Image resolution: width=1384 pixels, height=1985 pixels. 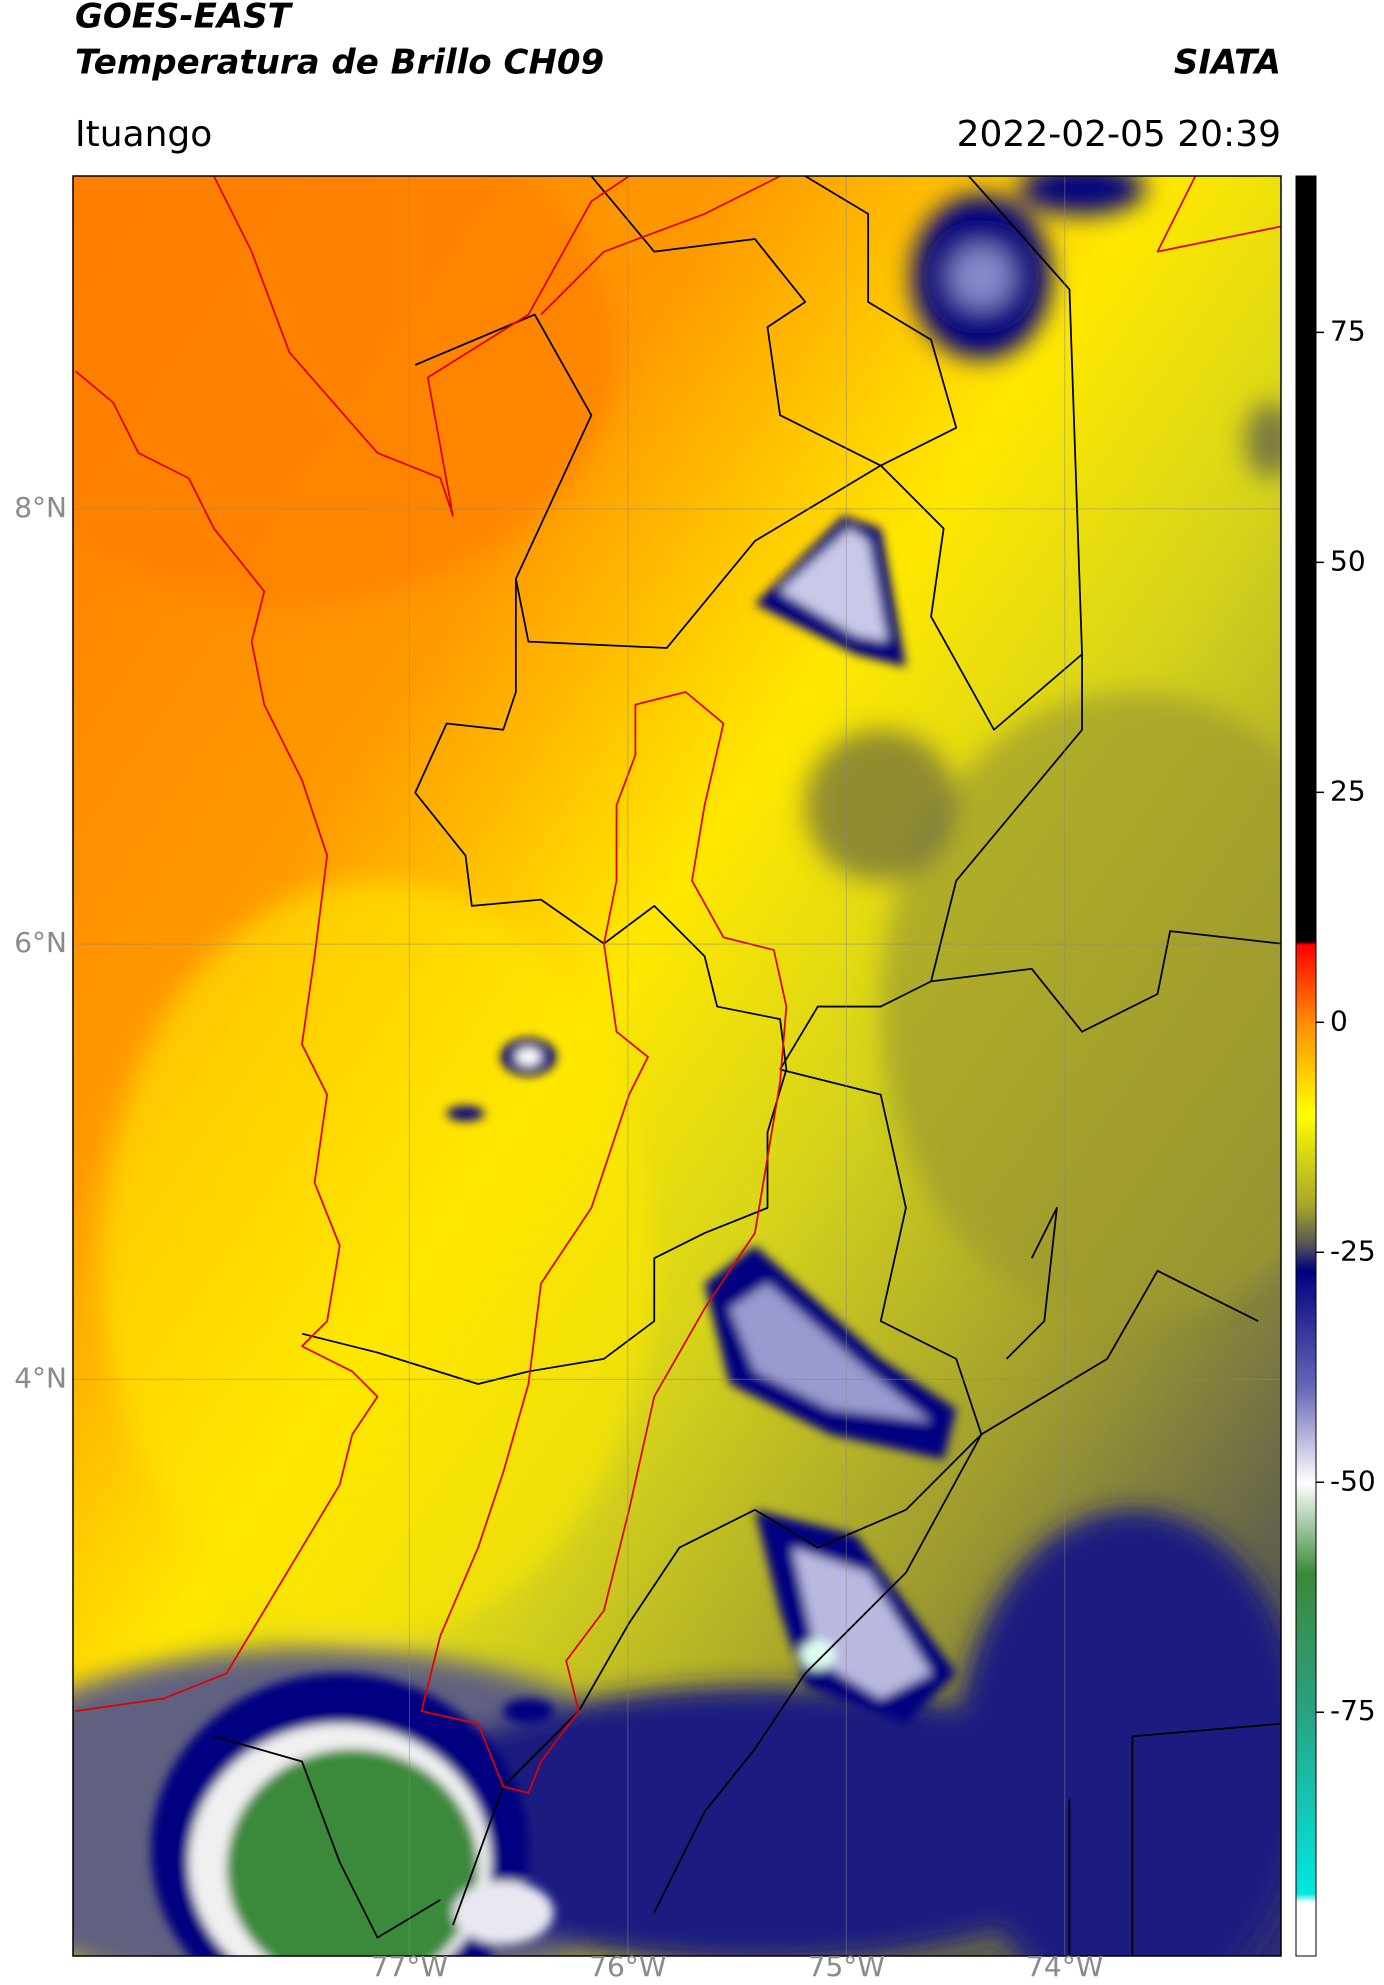 I want to click on colorbar-label: 50, so click(x=1348, y=560).